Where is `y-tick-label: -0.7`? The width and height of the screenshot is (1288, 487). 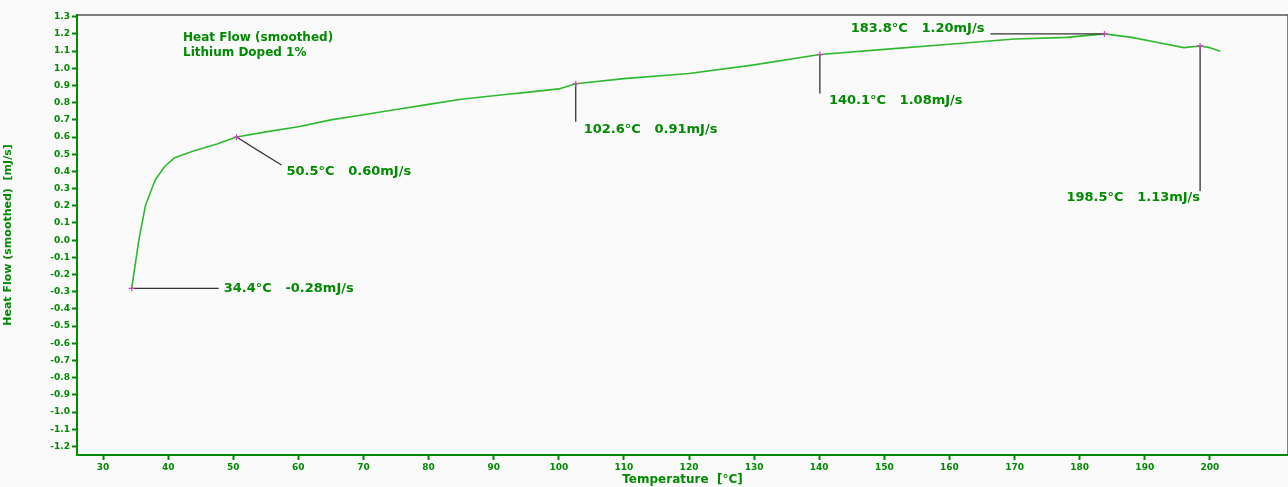 y-tick-label: -0.7 is located at coordinates (60, 359).